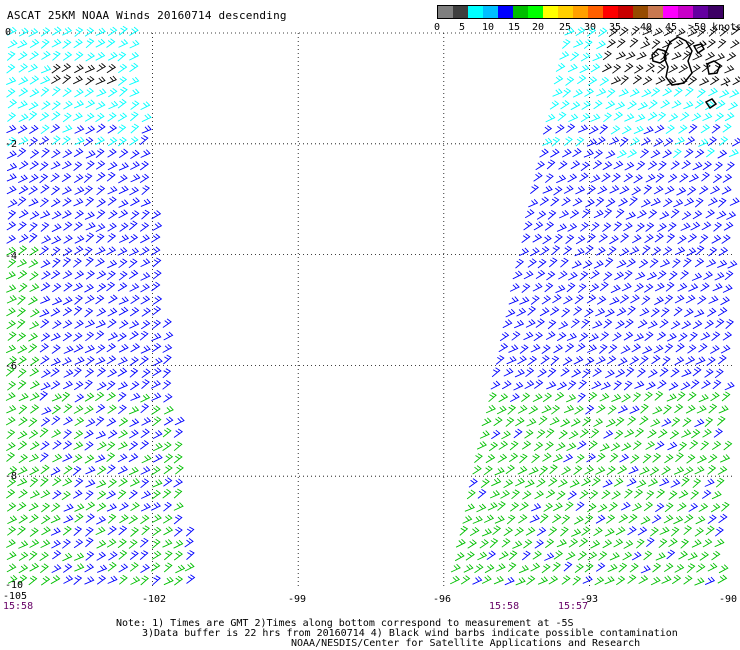 This screenshot has width=740, height=650. I want to click on legend-swatch, so click(715, 12).